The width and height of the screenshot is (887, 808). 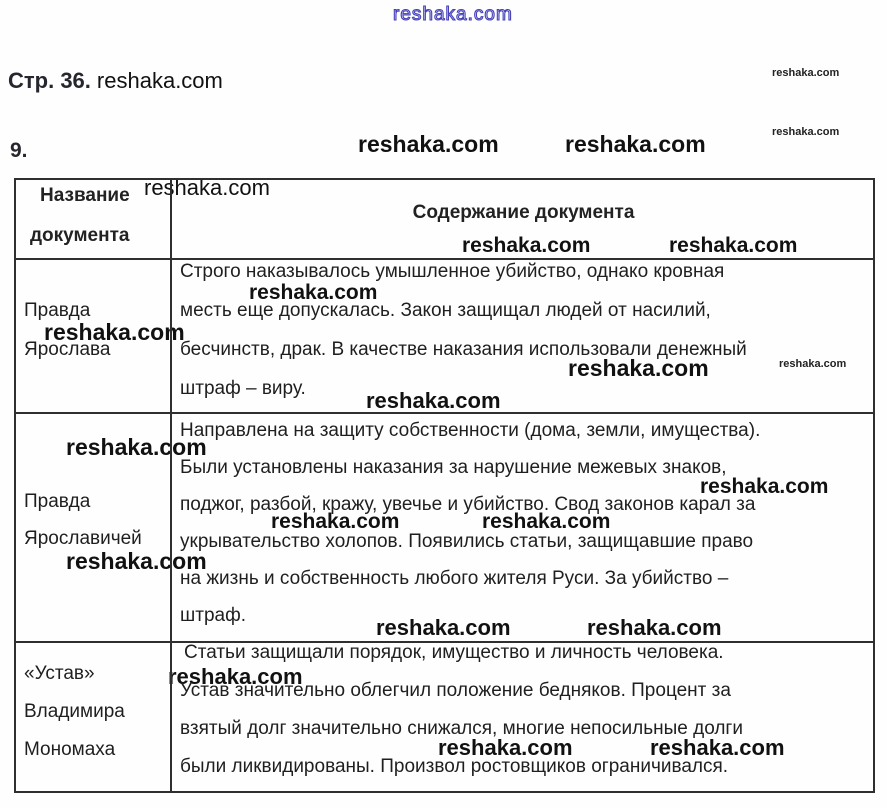 I want to click on page-number-label: Стр. 36., so click(x=49, y=80).